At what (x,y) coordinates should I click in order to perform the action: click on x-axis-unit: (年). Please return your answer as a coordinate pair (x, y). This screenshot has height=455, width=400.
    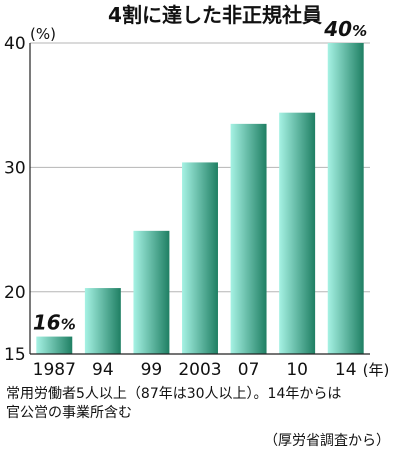
    Looking at the image, I should click on (376, 370).